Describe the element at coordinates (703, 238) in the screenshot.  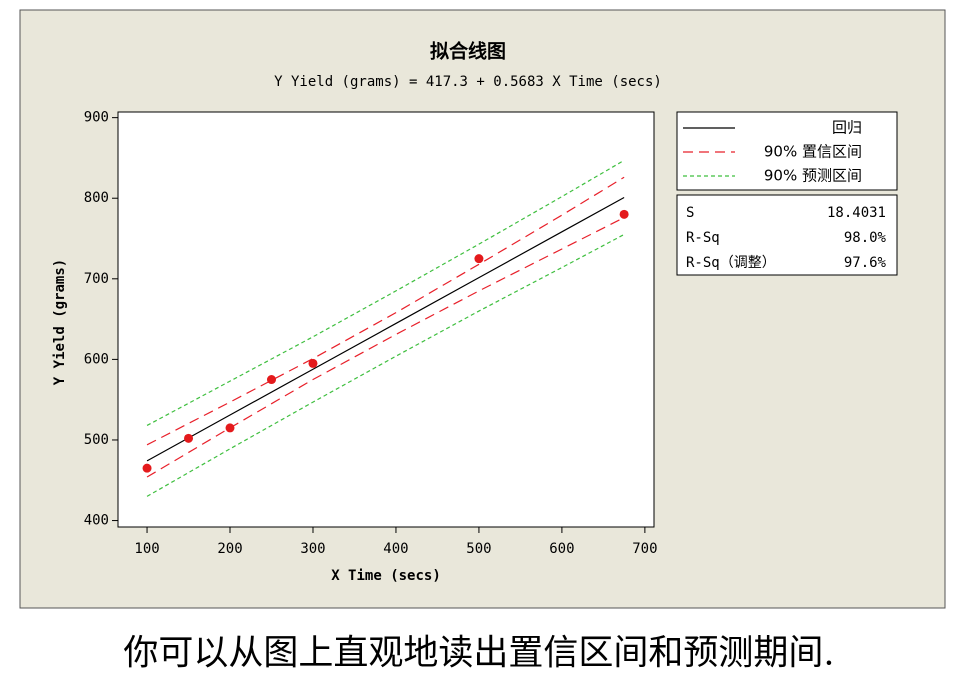
I see `stat-name: R-Sq` at that location.